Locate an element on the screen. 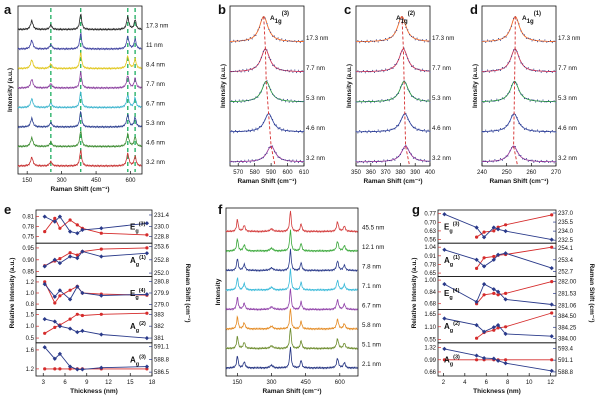 The width and height of the screenshot is (600, 402). thickness-label: 17.3 nm is located at coordinates (443, 38).